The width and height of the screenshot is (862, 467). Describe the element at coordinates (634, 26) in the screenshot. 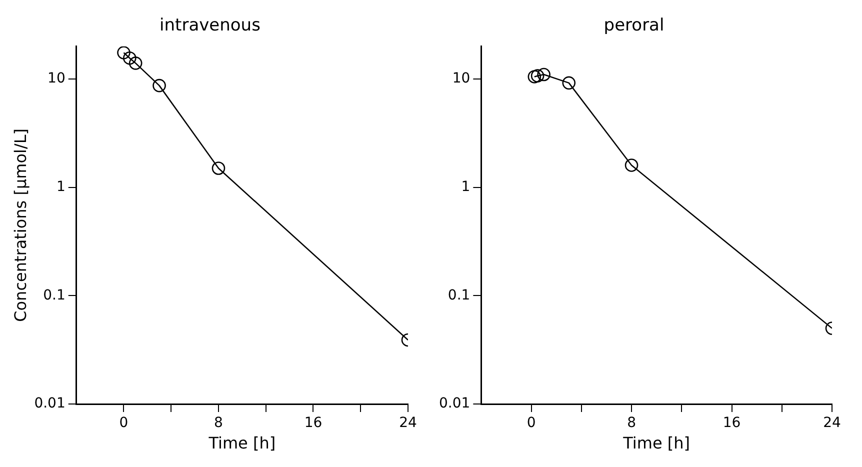

I see `chart-title: peroral` at that location.